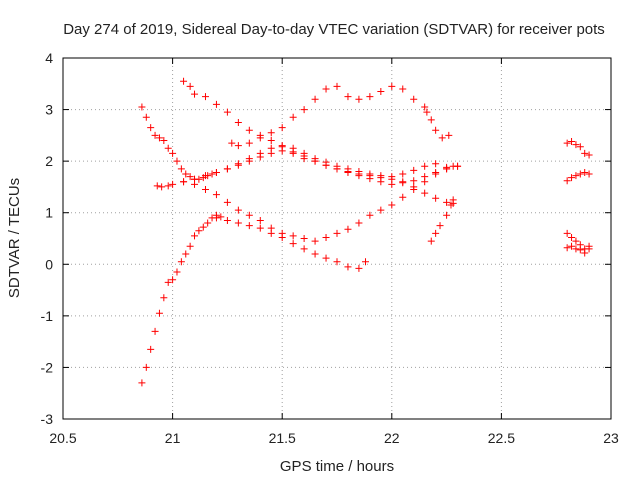 This screenshot has width=640, height=480. I want to click on x-tick-label: 20.5, so click(62, 438).